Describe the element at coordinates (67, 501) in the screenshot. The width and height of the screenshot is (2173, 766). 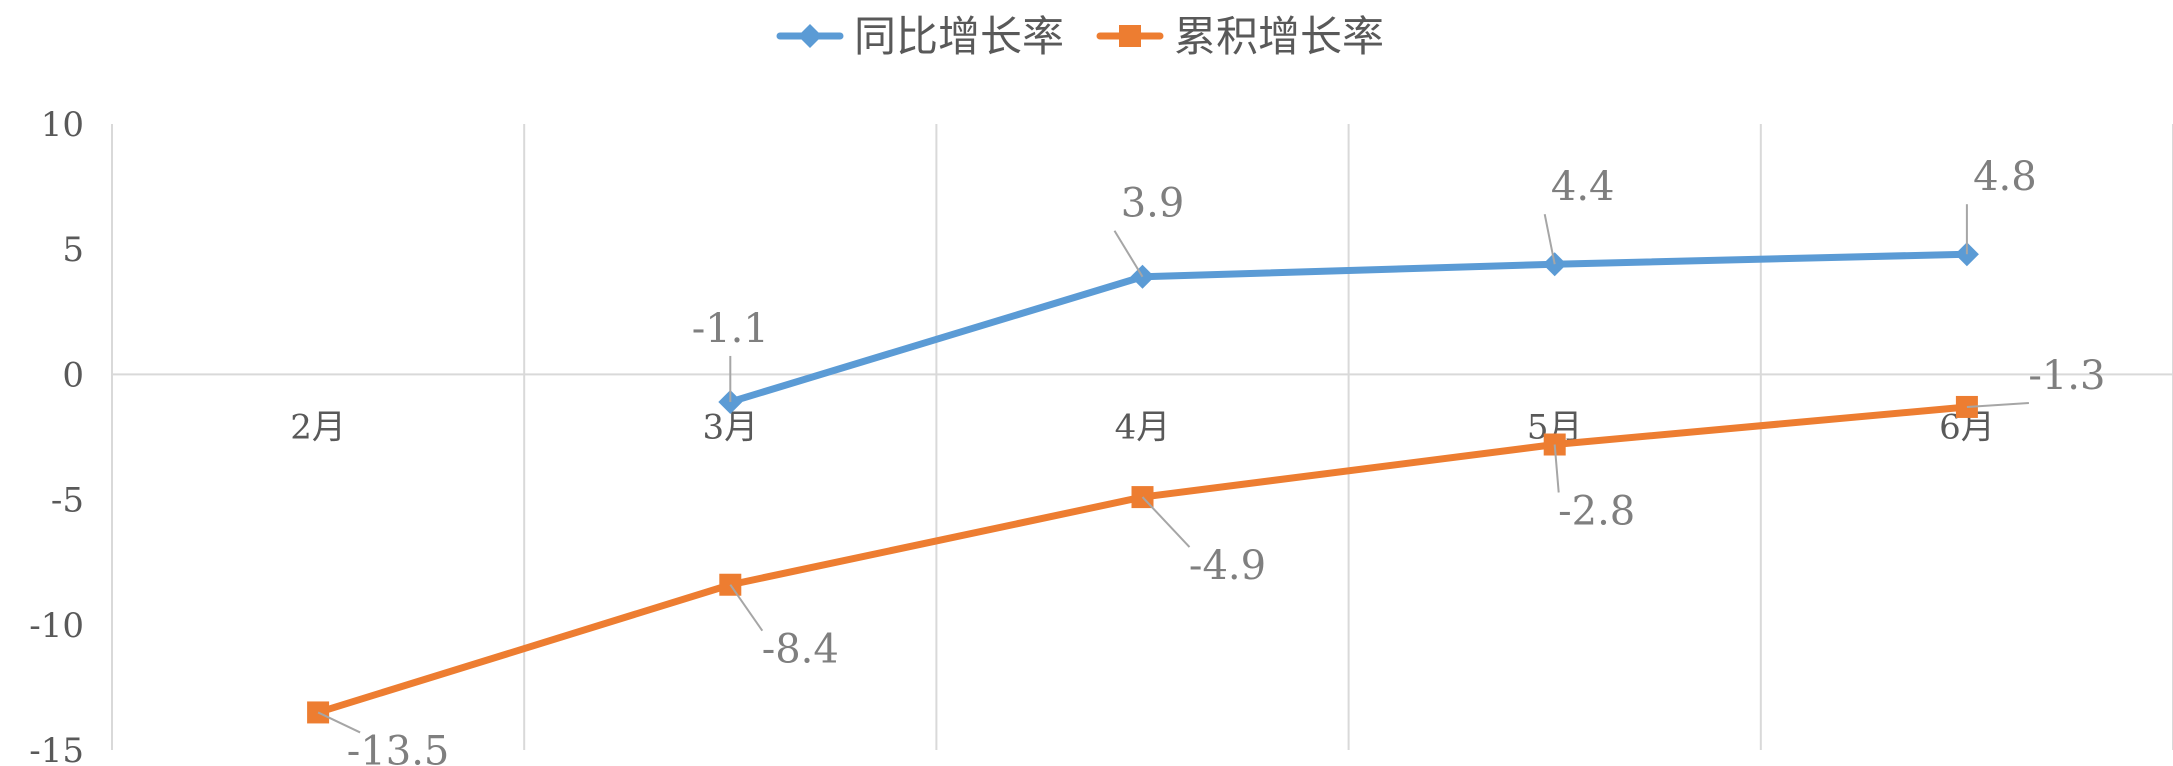
I see `y-tick-label: -5` at that location.